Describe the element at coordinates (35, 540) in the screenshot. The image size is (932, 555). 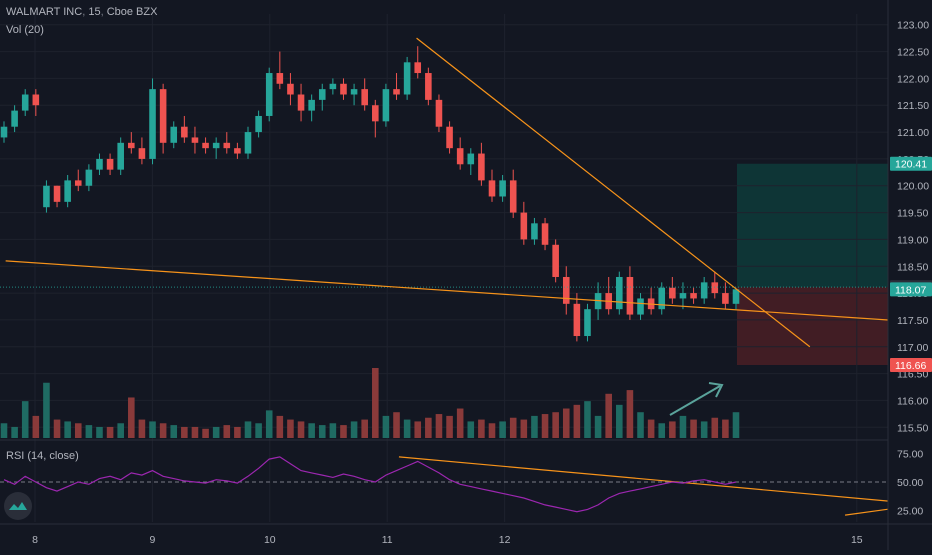
I see `time-tick-label: 8` at that location.